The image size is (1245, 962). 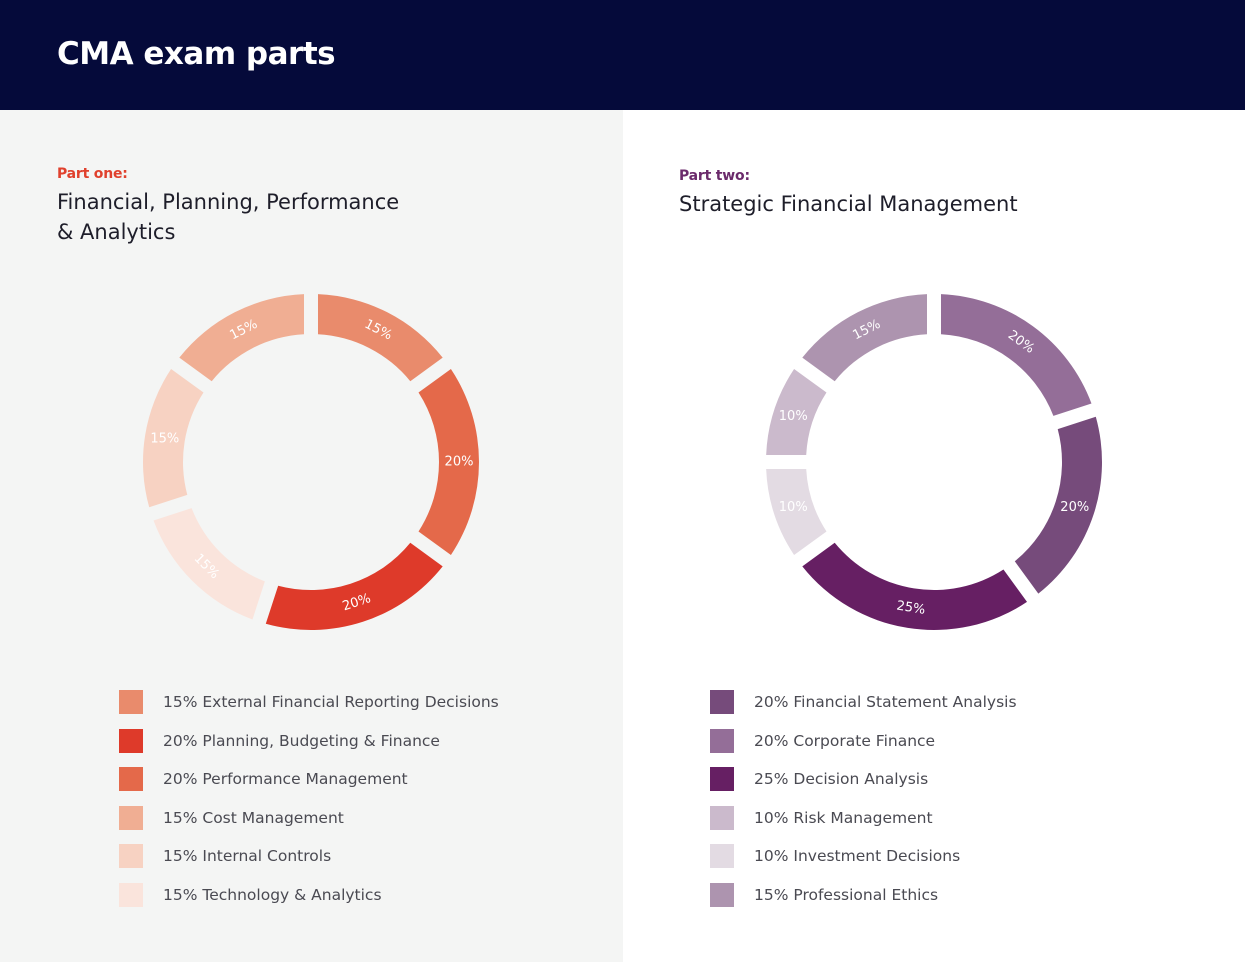 I want to click on page-header: CMA exam parts, so click(x=622, y=55).